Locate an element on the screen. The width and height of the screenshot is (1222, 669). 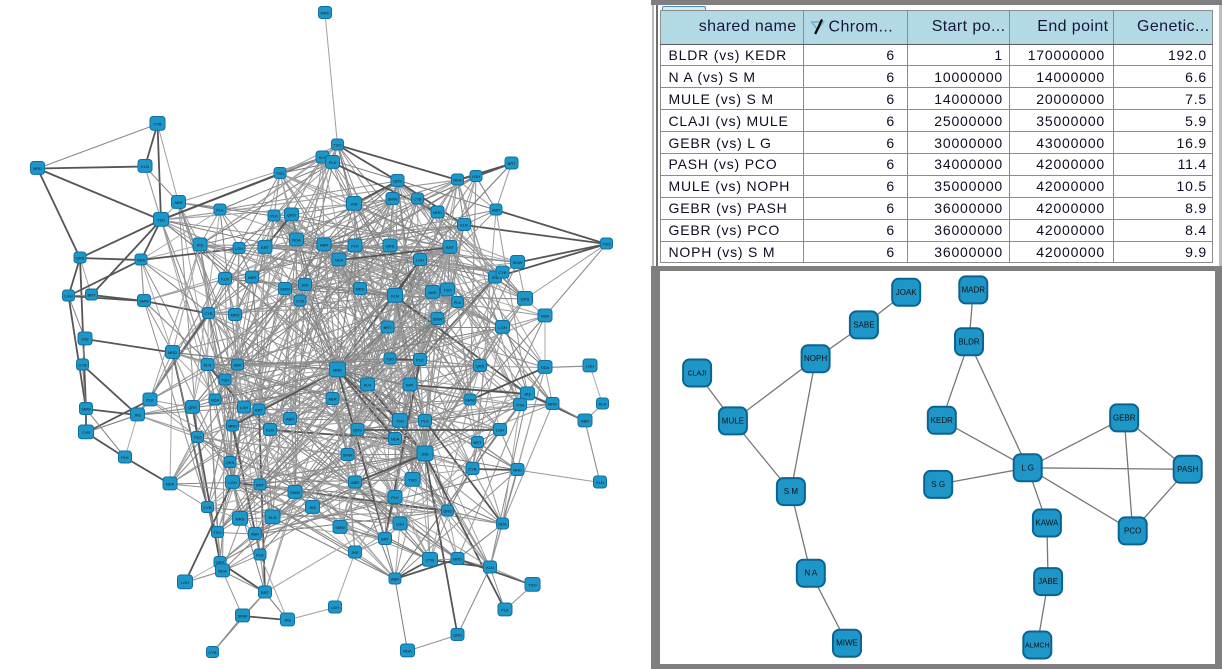
svg-text: L G is located at coordinates (1027, 467).